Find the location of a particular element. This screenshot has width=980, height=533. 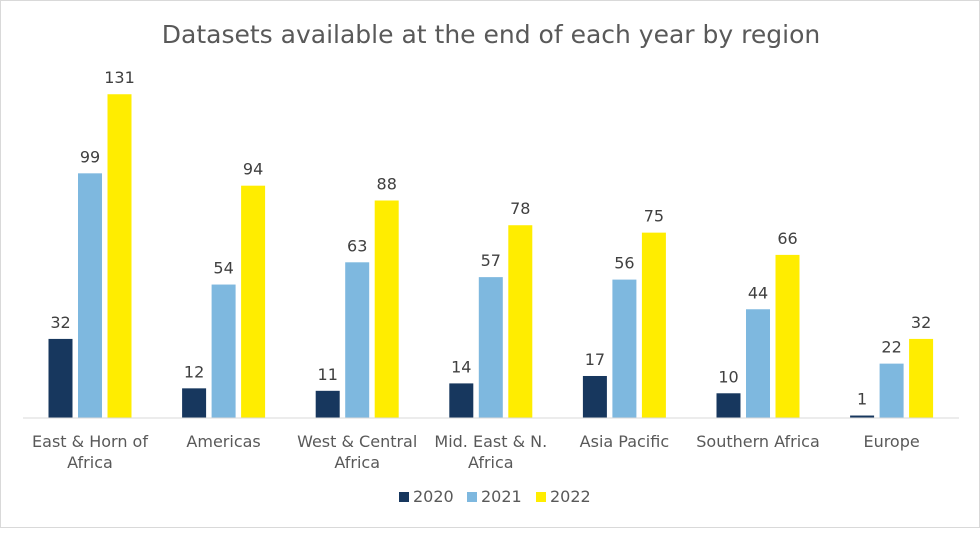

x-tick-label: East & Horn of is located at coordinates (90, 441).